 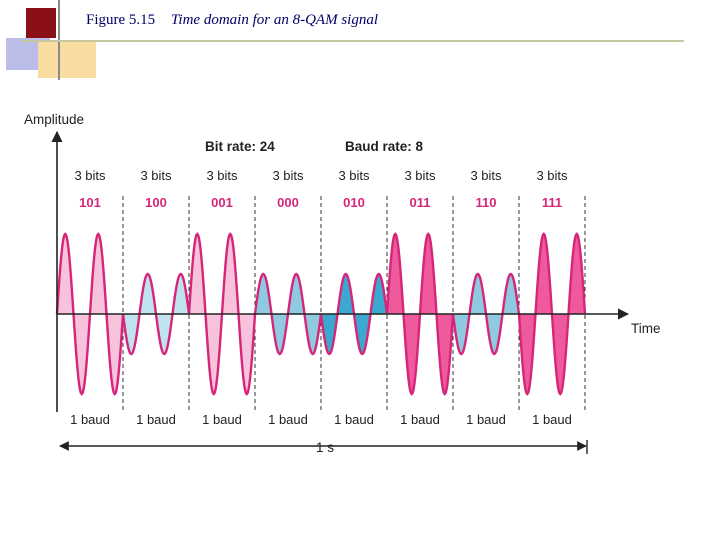 What do you see at coordinates (156, 202) in the screenshot?
I see `segment-code-label: 100` at bounding box center [156, 202].